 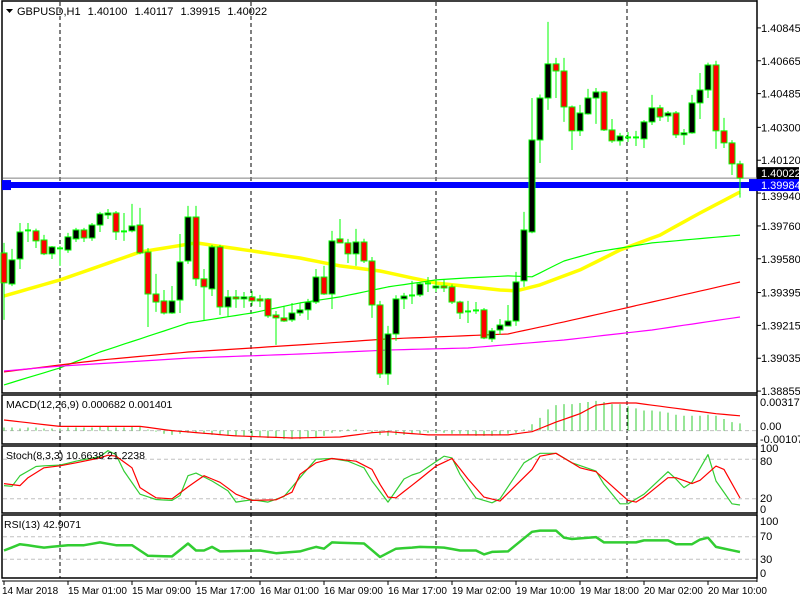 I want to click on stochastic-axis-label: 0, so click(x=763, y=510).